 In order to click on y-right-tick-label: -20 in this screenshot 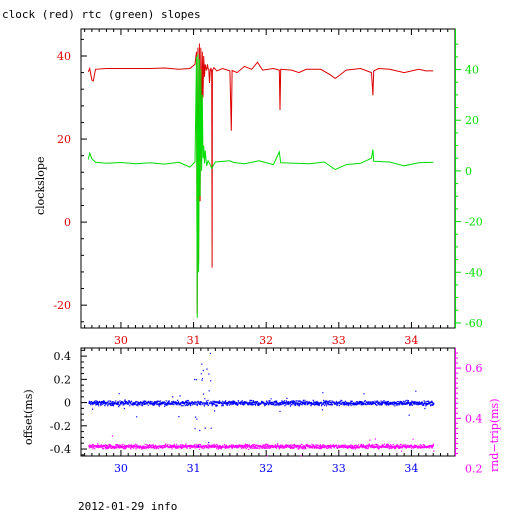, I will do `click(474, 222)`.